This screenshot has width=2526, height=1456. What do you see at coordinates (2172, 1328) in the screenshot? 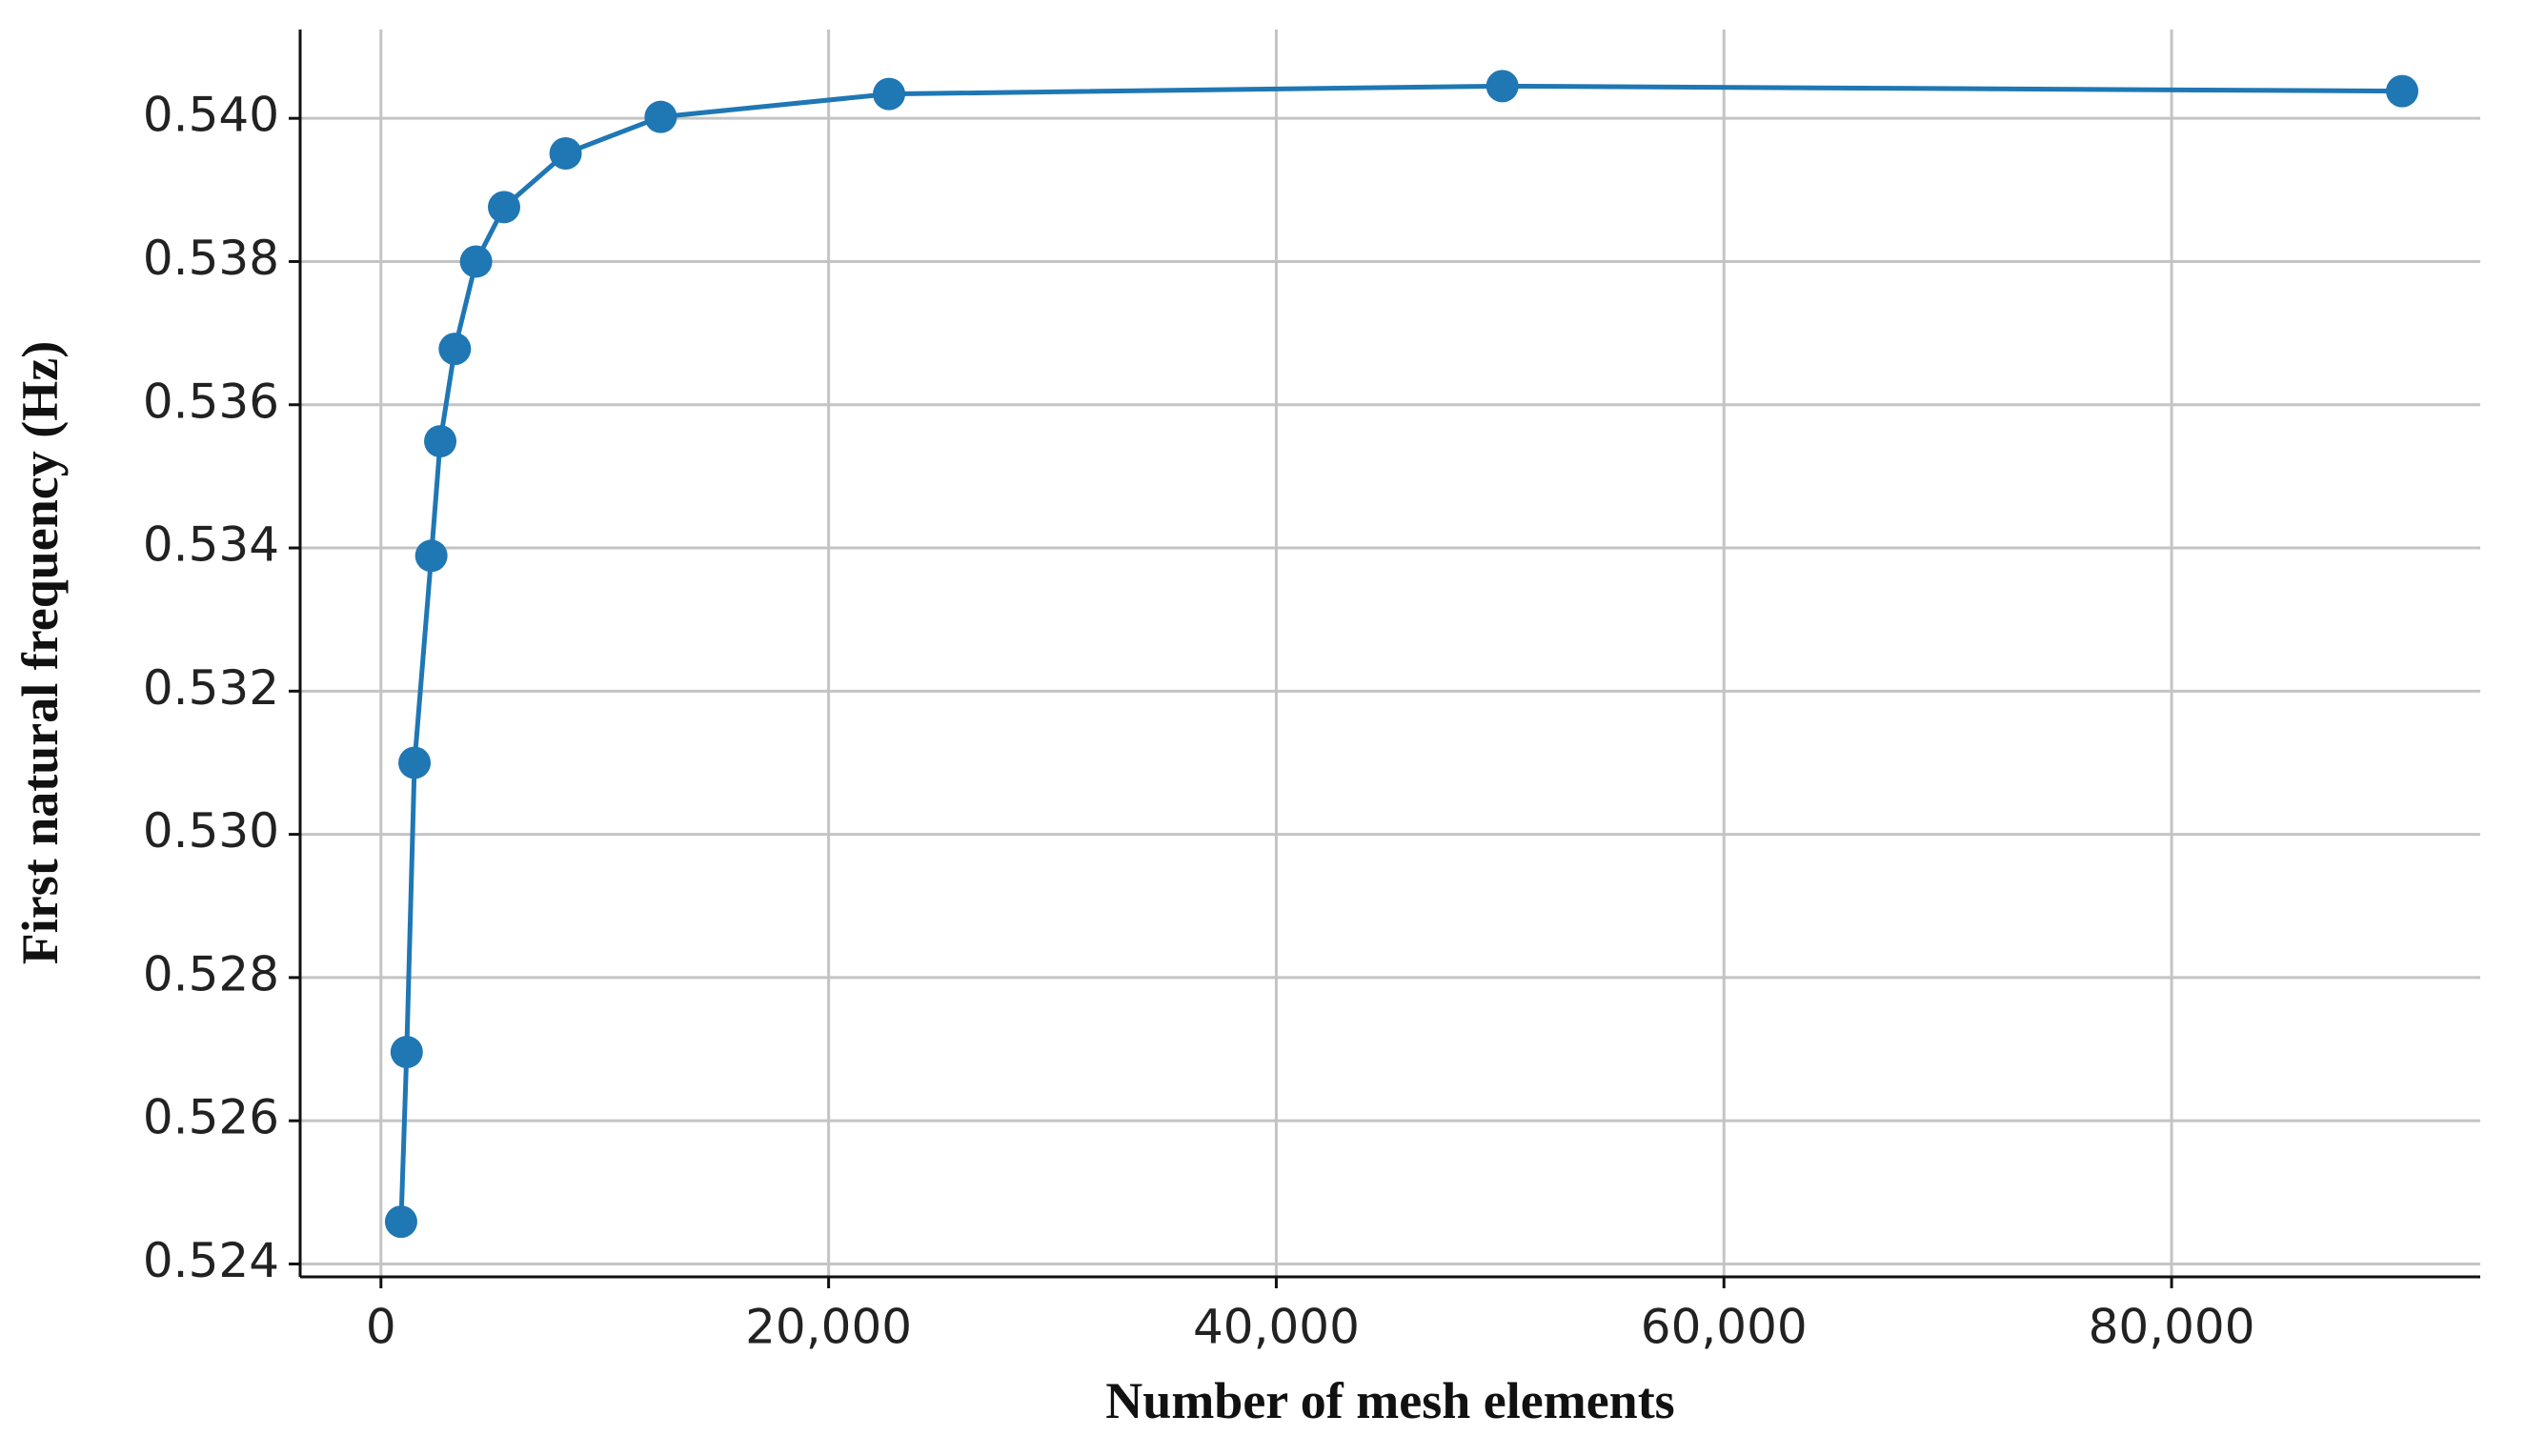
I see `x-tick-label: 80,000` at bounding box center [2172, 1328].